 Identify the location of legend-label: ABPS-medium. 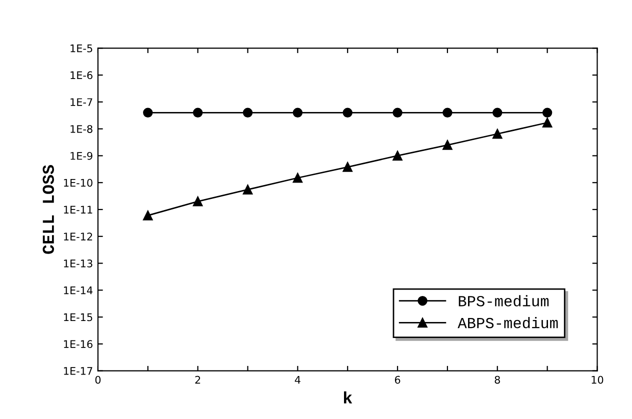
(508, 322).